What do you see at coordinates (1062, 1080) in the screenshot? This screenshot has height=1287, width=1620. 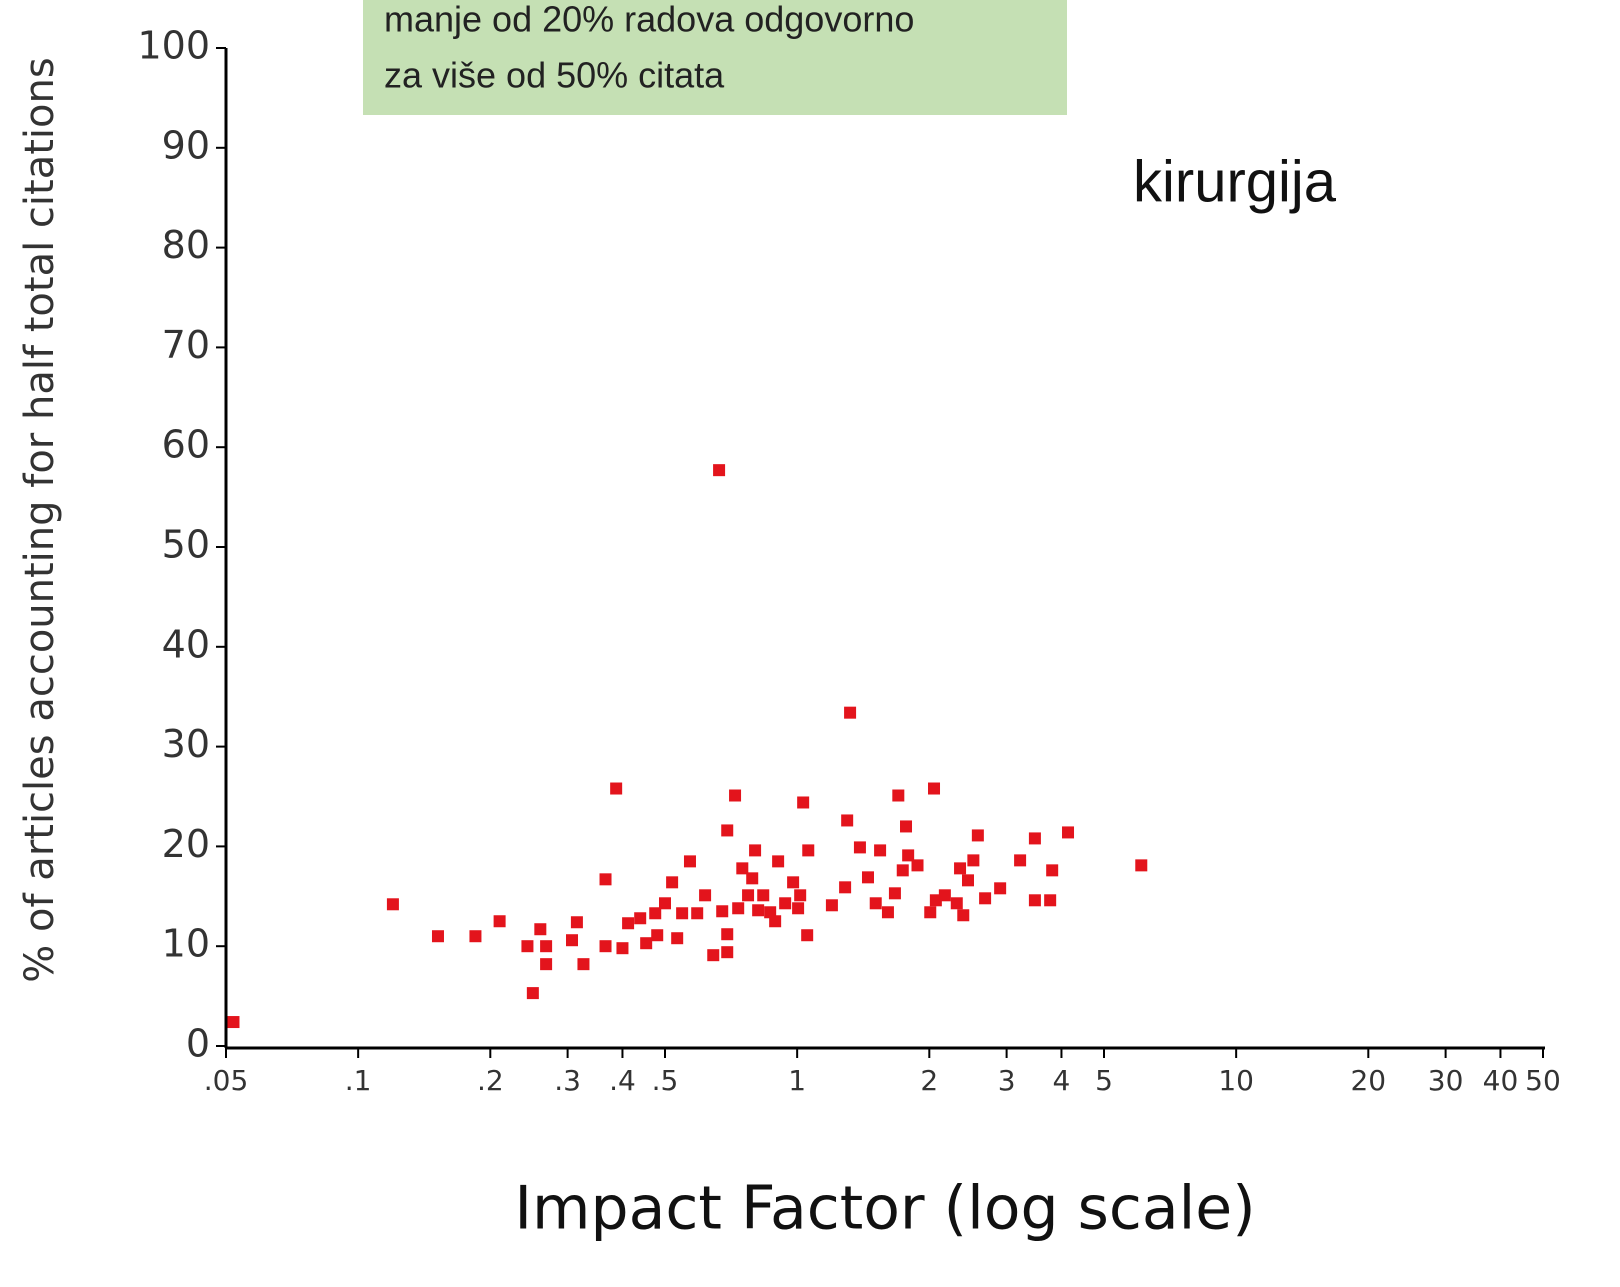 I see `x-tick-label: 4` at bounding box center [1062, 1080].